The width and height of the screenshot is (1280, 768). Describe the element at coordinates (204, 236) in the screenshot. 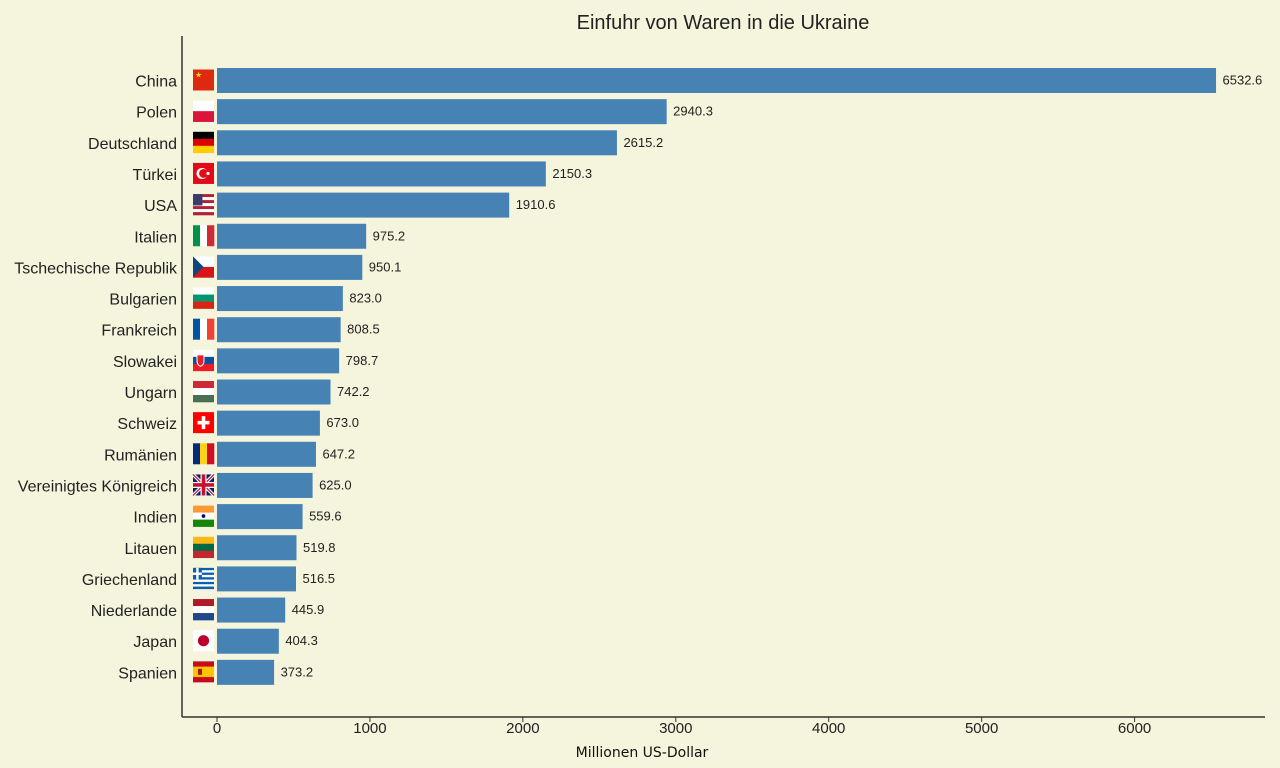

I see `flag-italy-icon` at that location.